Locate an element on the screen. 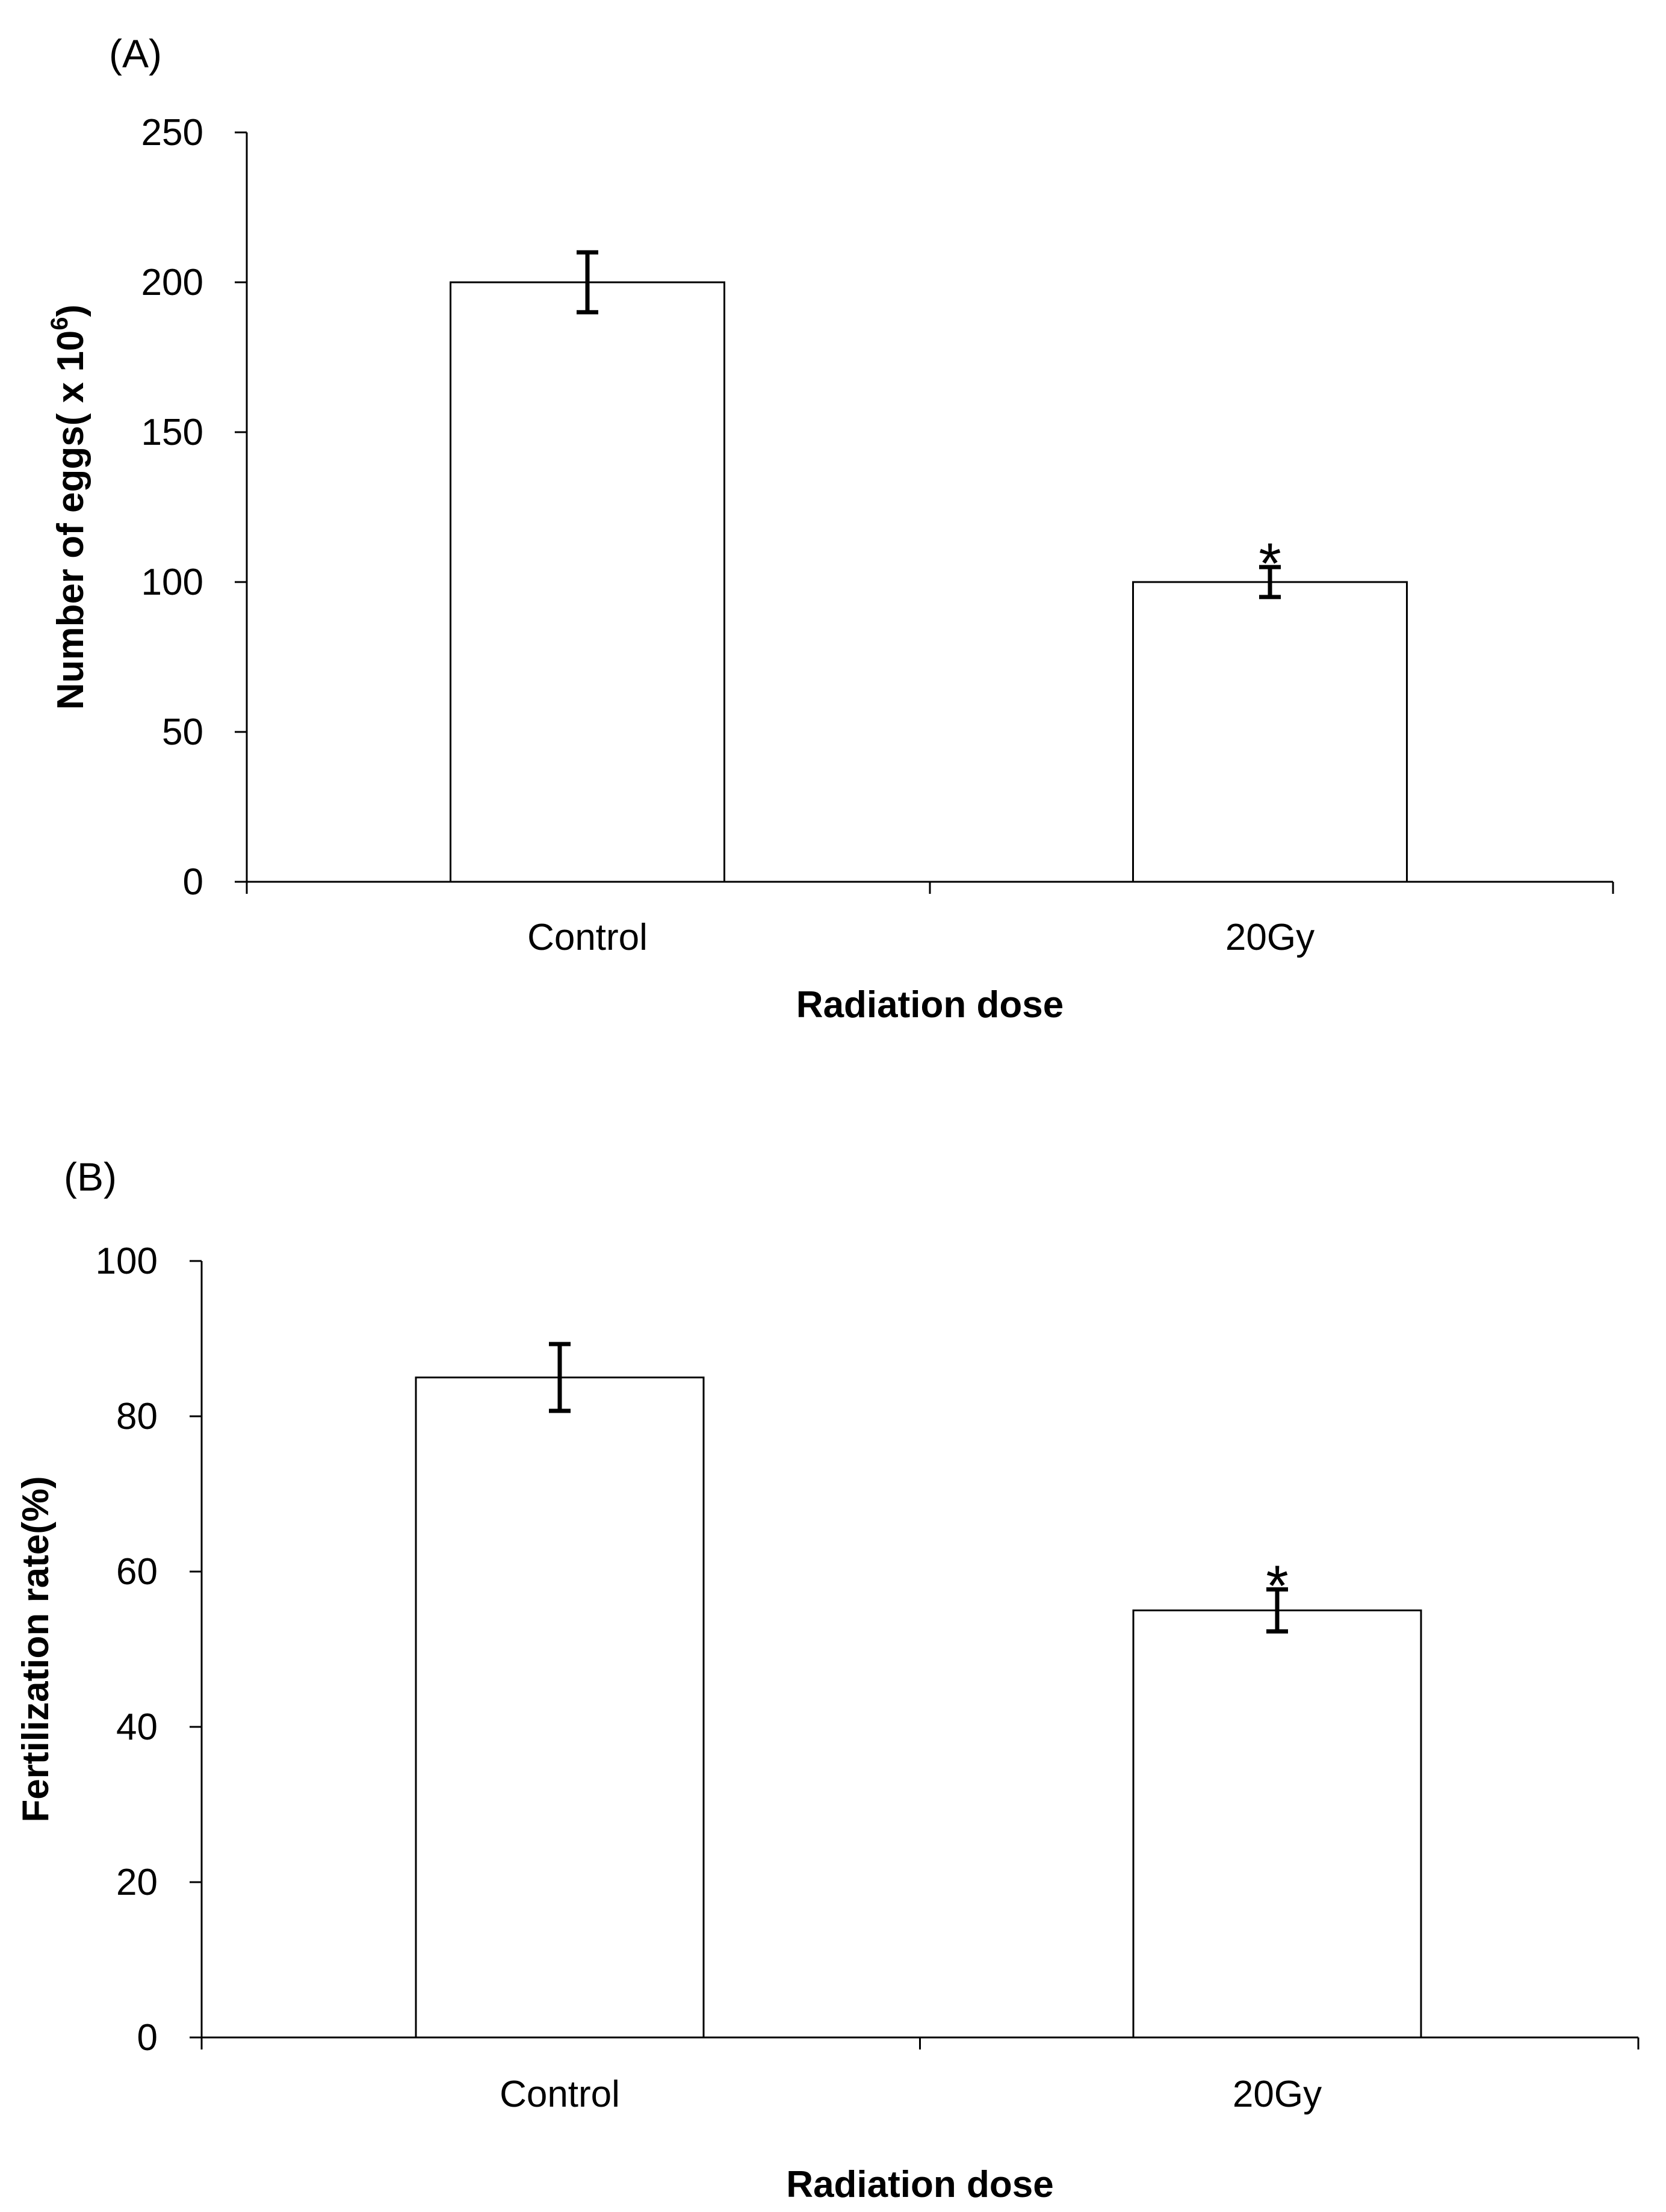  y-axis-title-main: Fertilization rate(%) is located at coordinates (36, 1649).